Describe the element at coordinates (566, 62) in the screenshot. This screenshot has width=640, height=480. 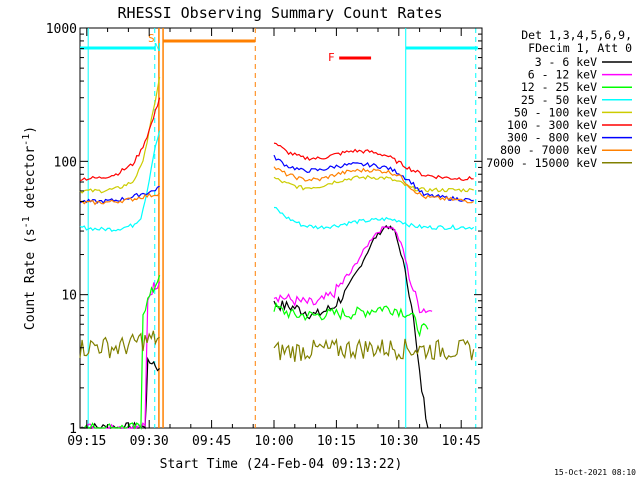
I see `legend-entry-label: 3 - 6 keV` at that location.